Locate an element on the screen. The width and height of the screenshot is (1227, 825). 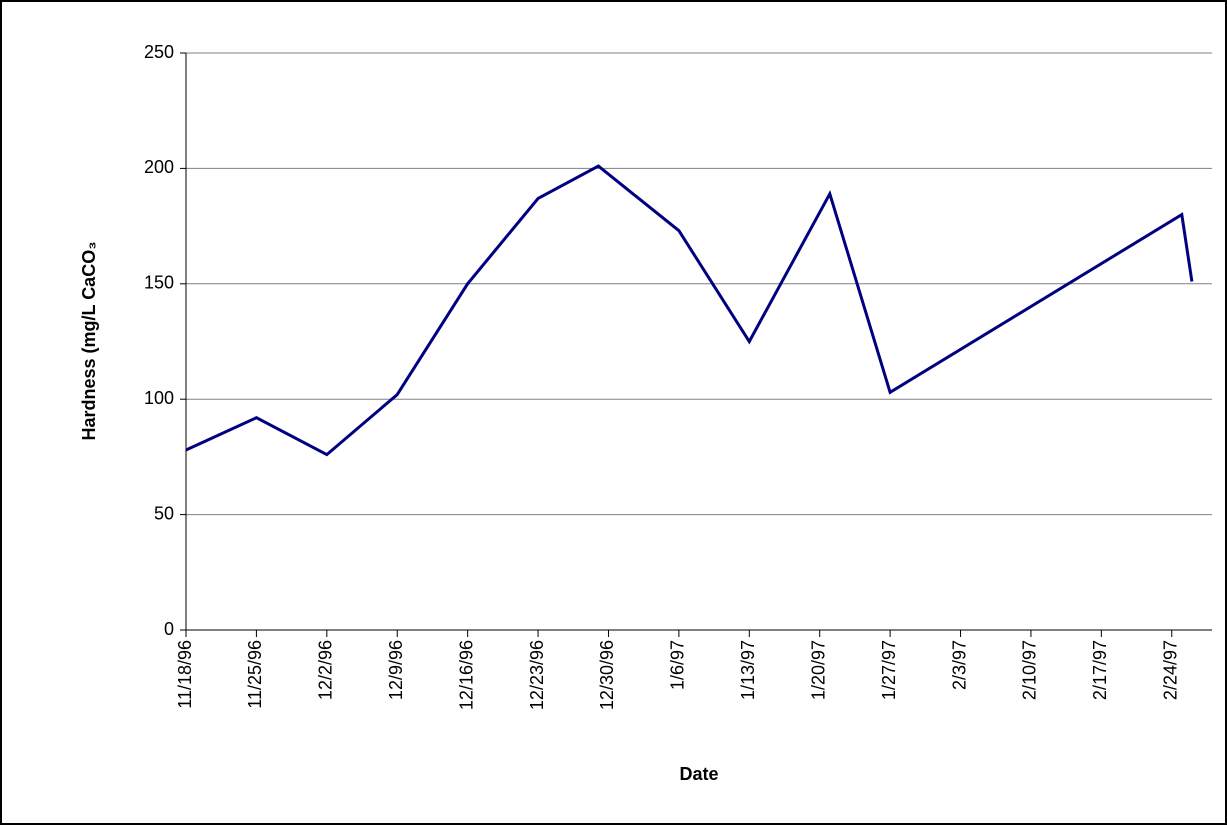
y-tick-label: 0 is located at coordinates (169, 629).